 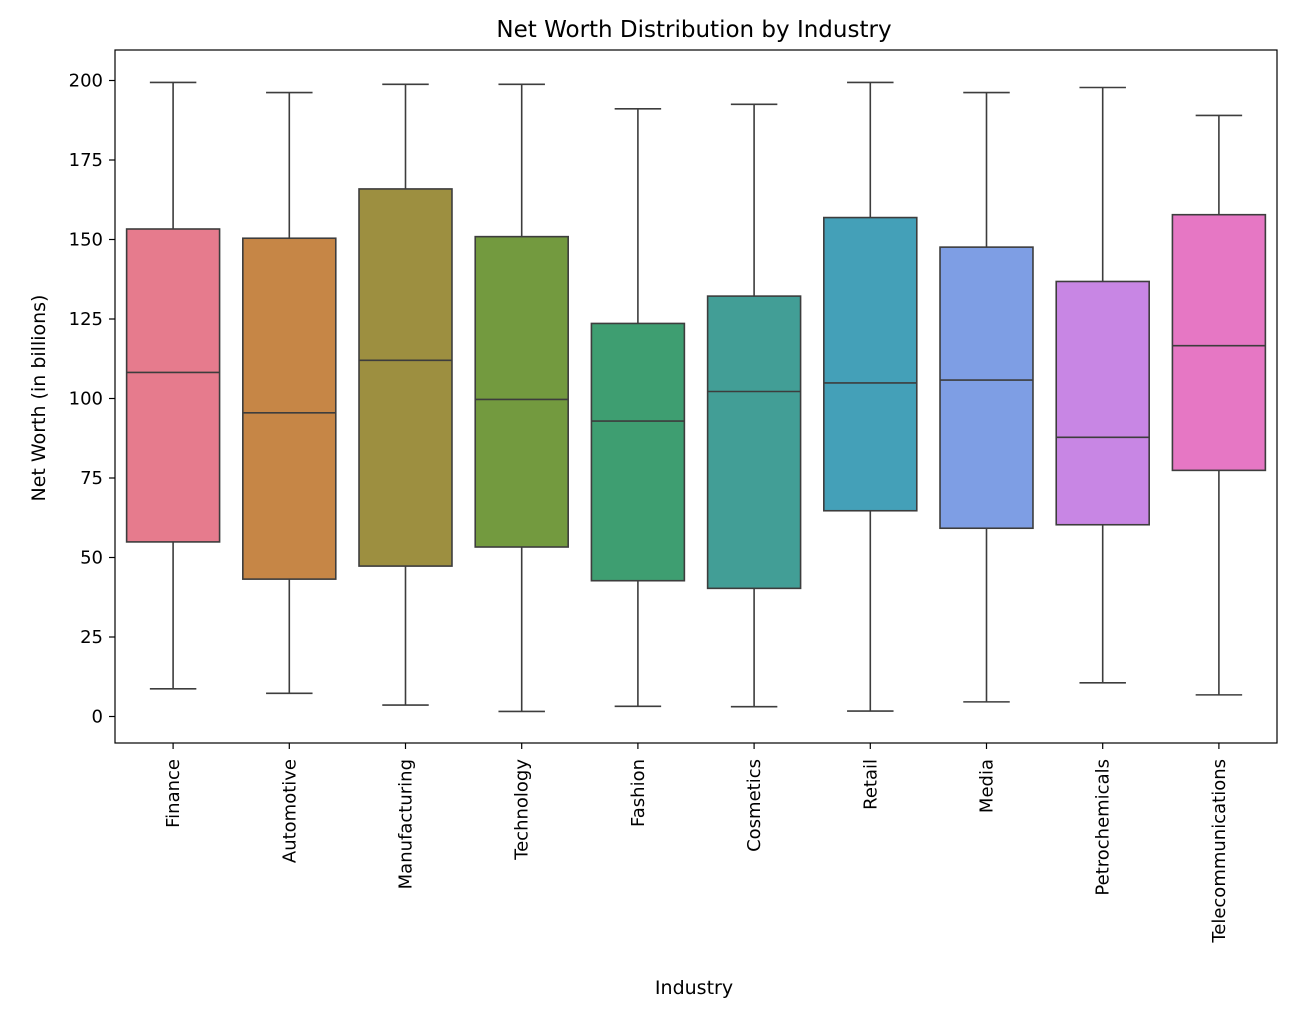 I want to click on x-axis-label: Industry, so click(x=694, y=988).